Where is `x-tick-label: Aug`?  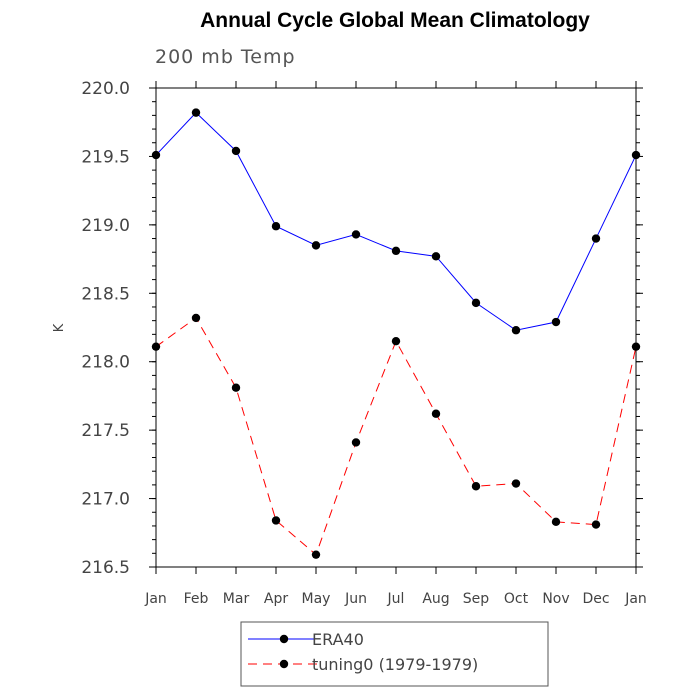
x-tick-label: Aug is located at coordinates (435, 599).